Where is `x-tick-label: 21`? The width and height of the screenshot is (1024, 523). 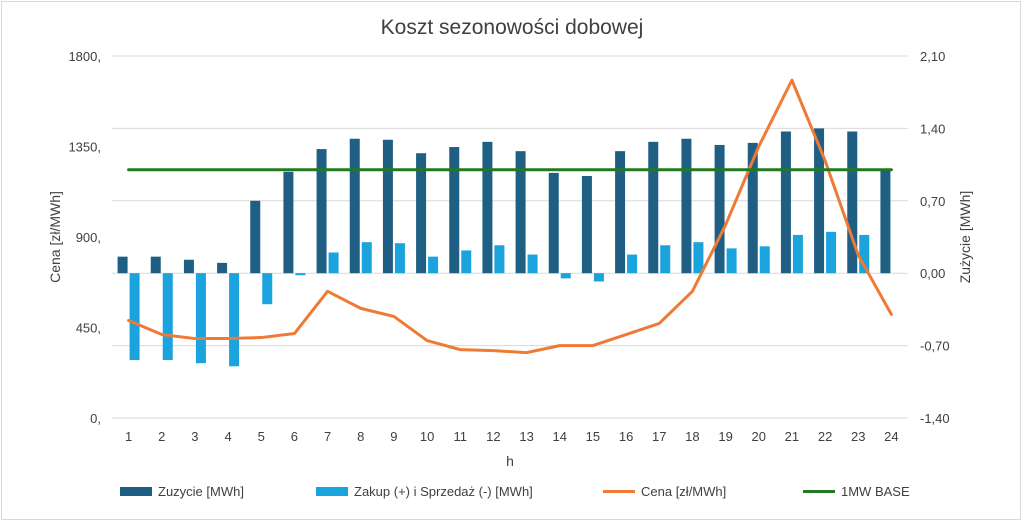
x-tick-label: 21 is located at coordinates (792, 436).